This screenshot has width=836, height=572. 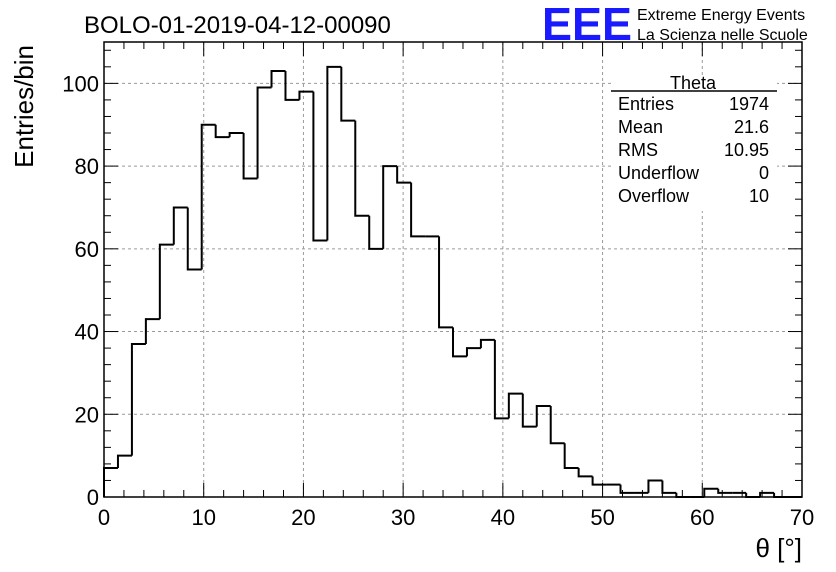 I want to click on x-tick-label: 60, so click(x=702, y=517).